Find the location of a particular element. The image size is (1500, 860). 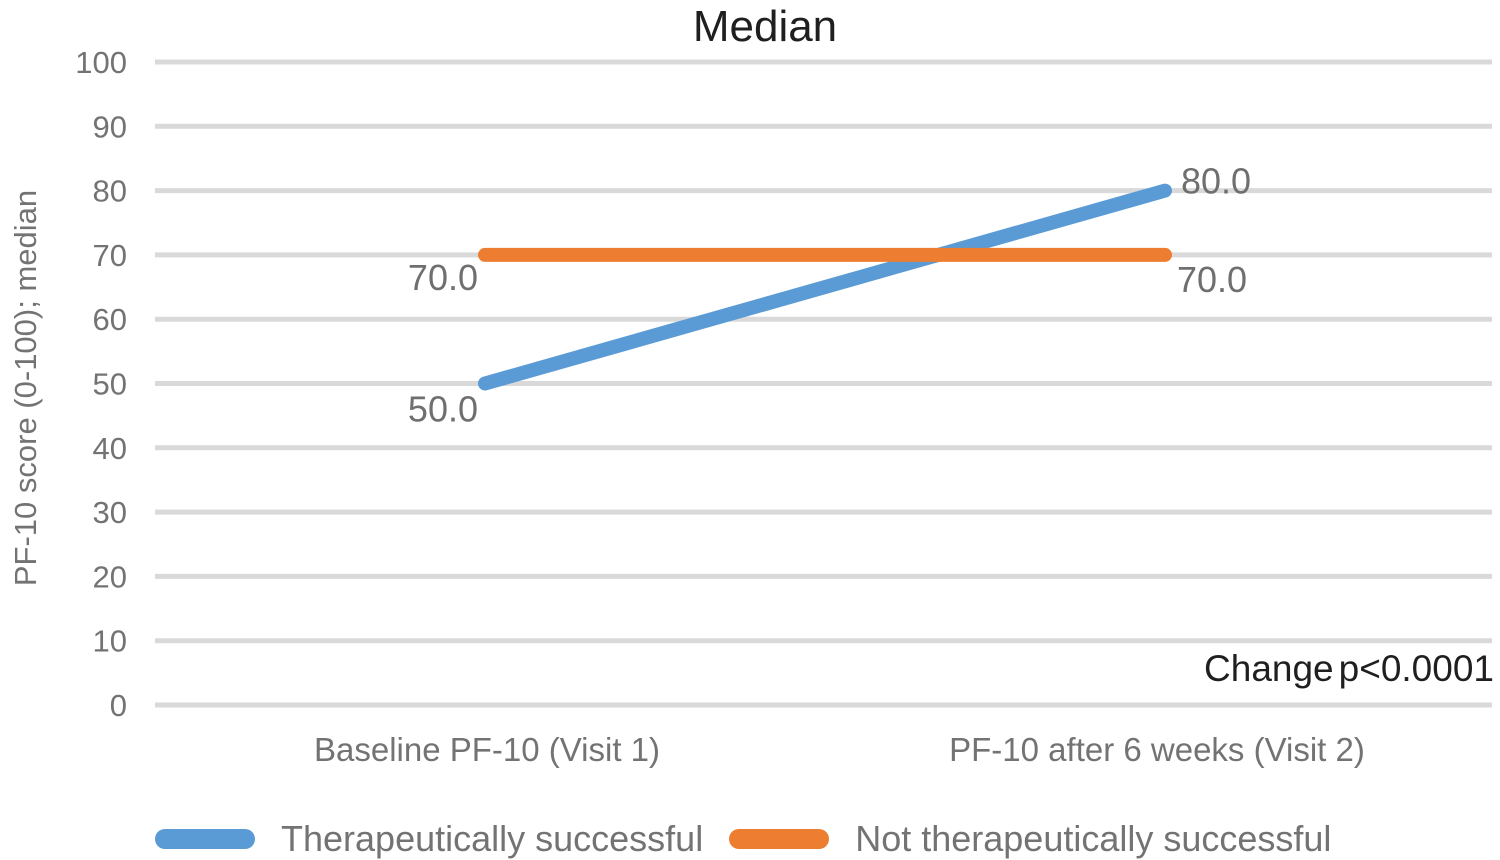

y-tick-label: 0 is located at coordinates (118, 705).